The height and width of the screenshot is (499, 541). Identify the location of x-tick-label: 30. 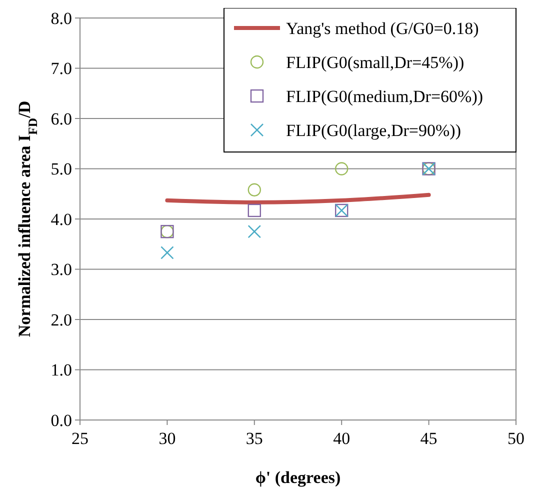
(167, 438).